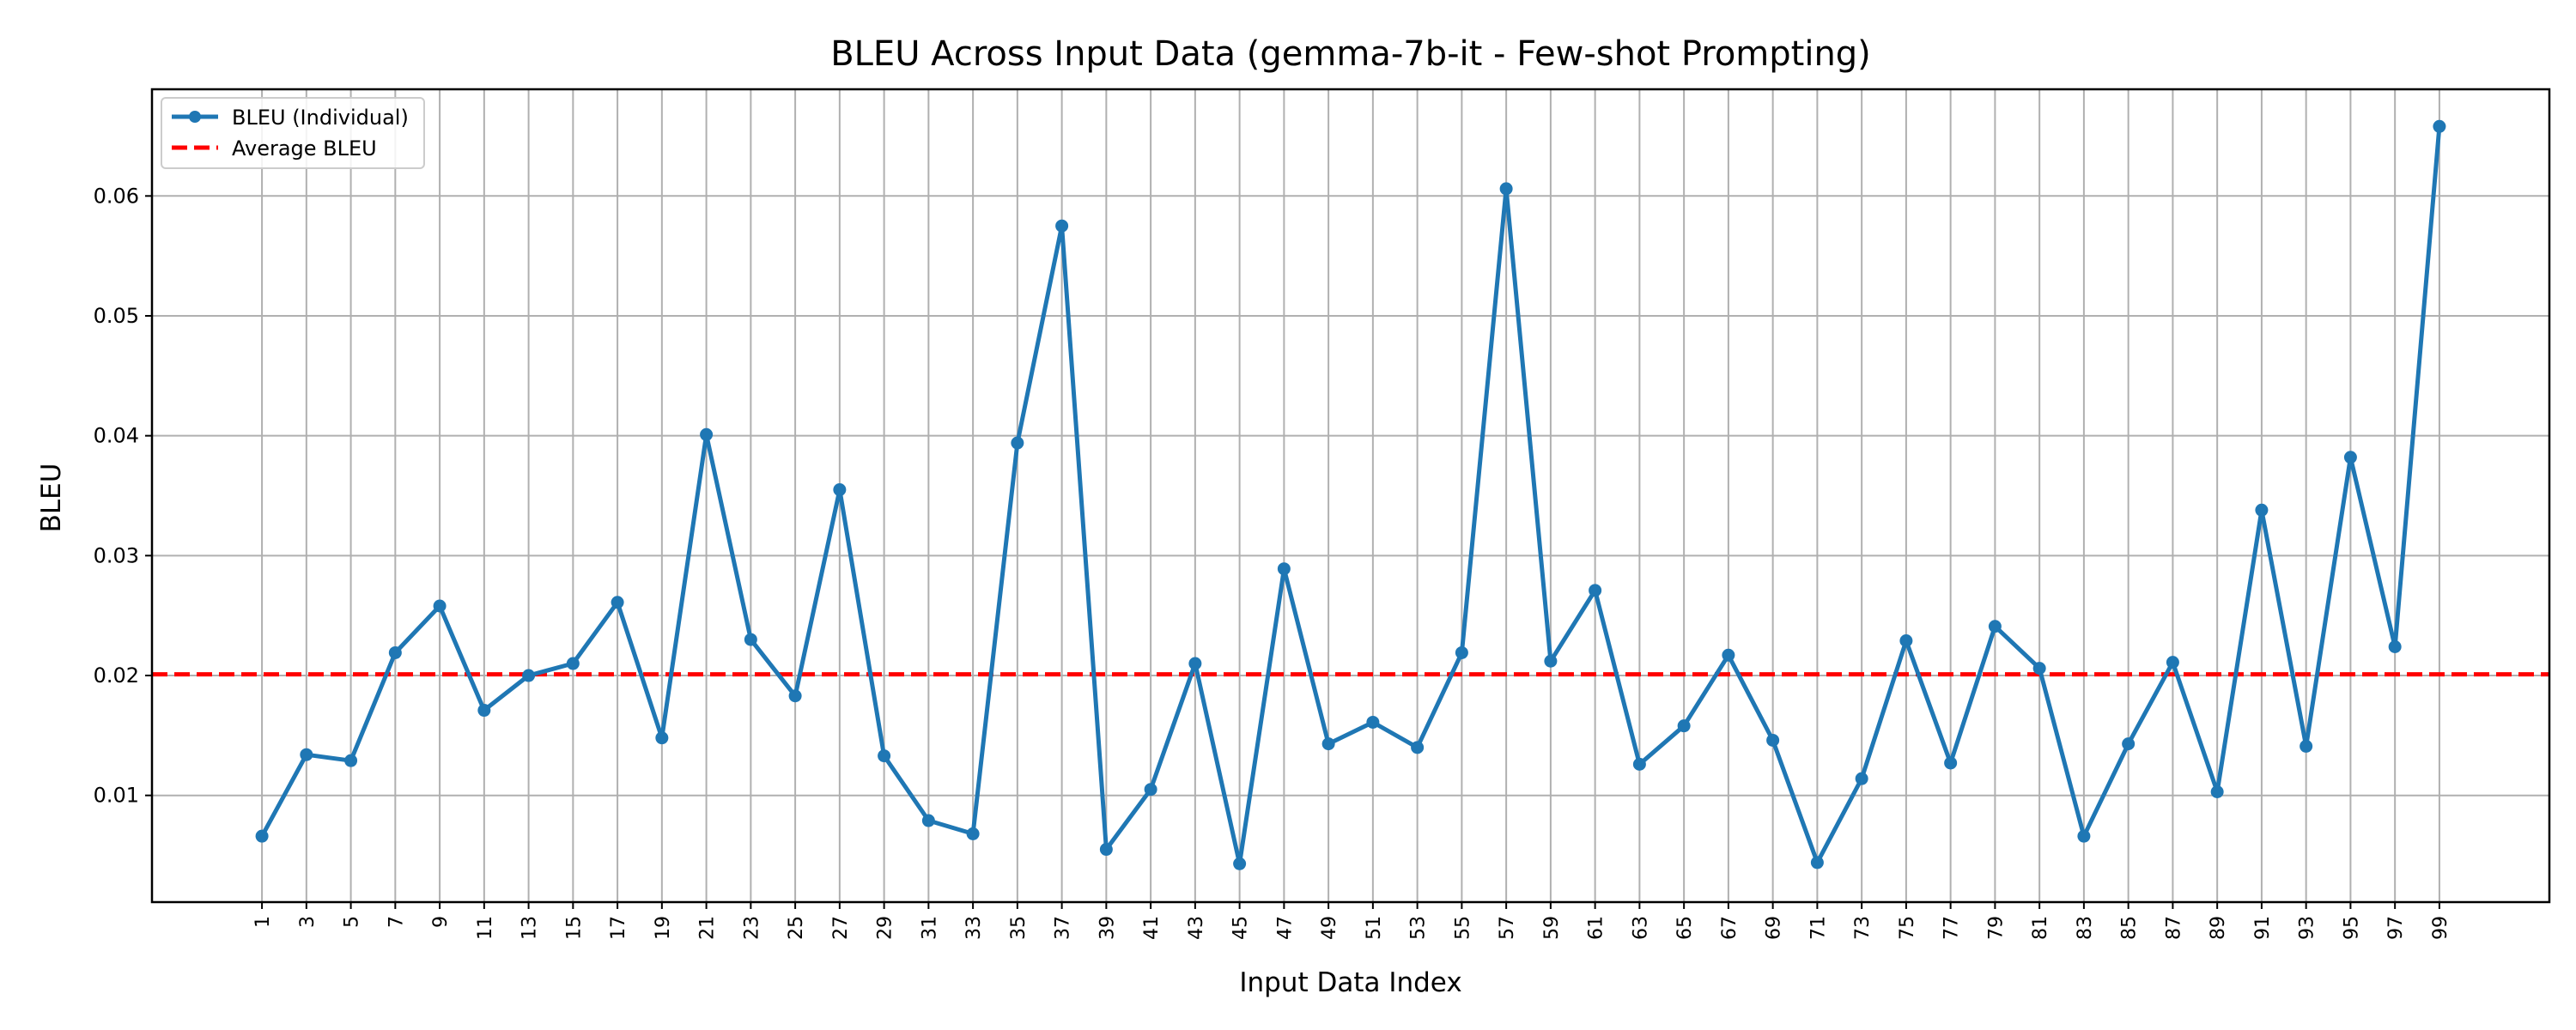 This screenshot has height=1030, width=2576. Describe the element at coordinates (974, 928) in the screenshot. I see `x-tick-label: 33` at that location.